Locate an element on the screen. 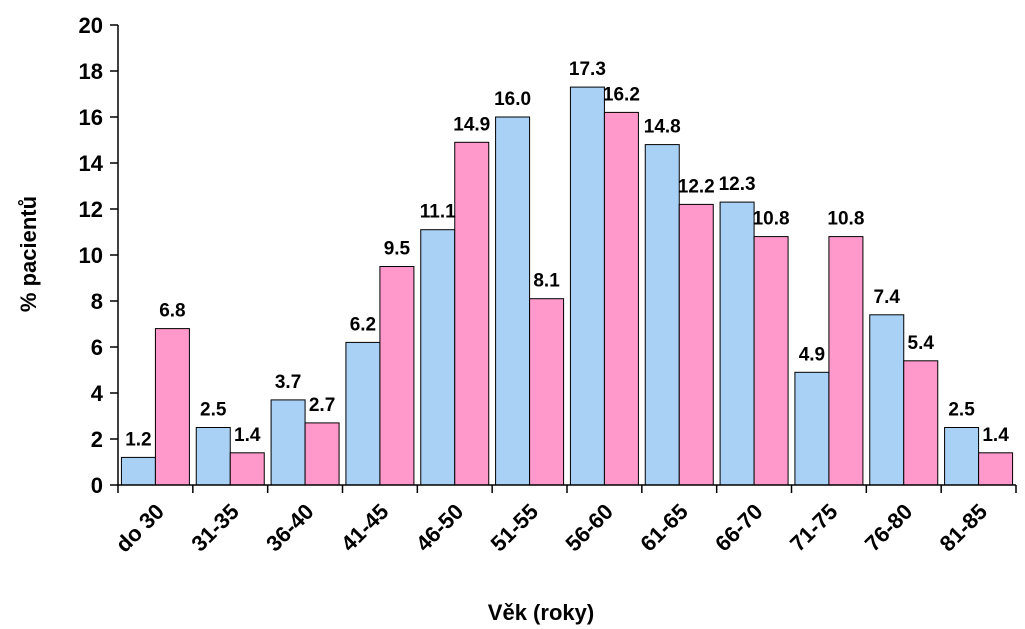 The image size is (1025, 629). x-tick-label: 51-55 is located at coordinates (514, 527).